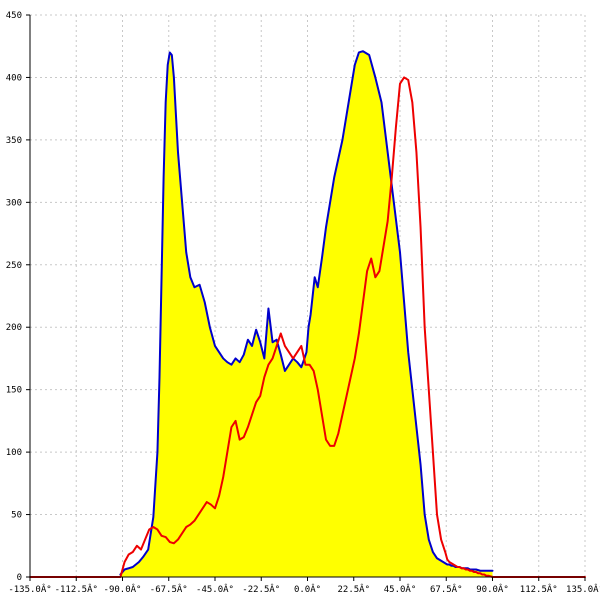  Describe the element at coordinates (14, 203) in the screenshot. I see `y-tick-label-6: 300` at that location.